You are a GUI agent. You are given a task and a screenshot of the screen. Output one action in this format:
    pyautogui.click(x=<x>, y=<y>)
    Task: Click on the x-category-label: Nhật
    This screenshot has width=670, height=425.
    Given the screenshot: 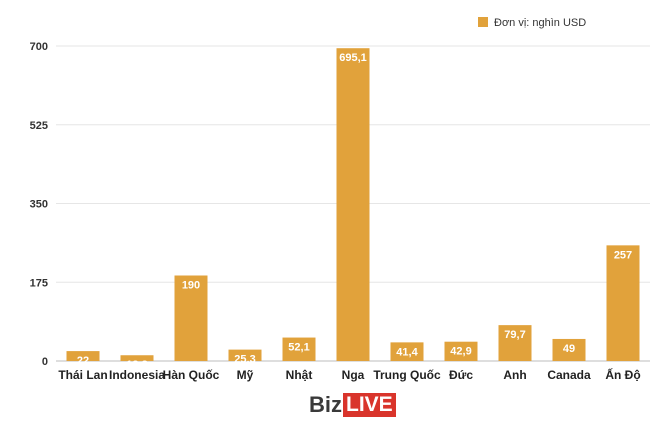 What is the action you would take?
    pyautogui.click(x=299, y=375)
    